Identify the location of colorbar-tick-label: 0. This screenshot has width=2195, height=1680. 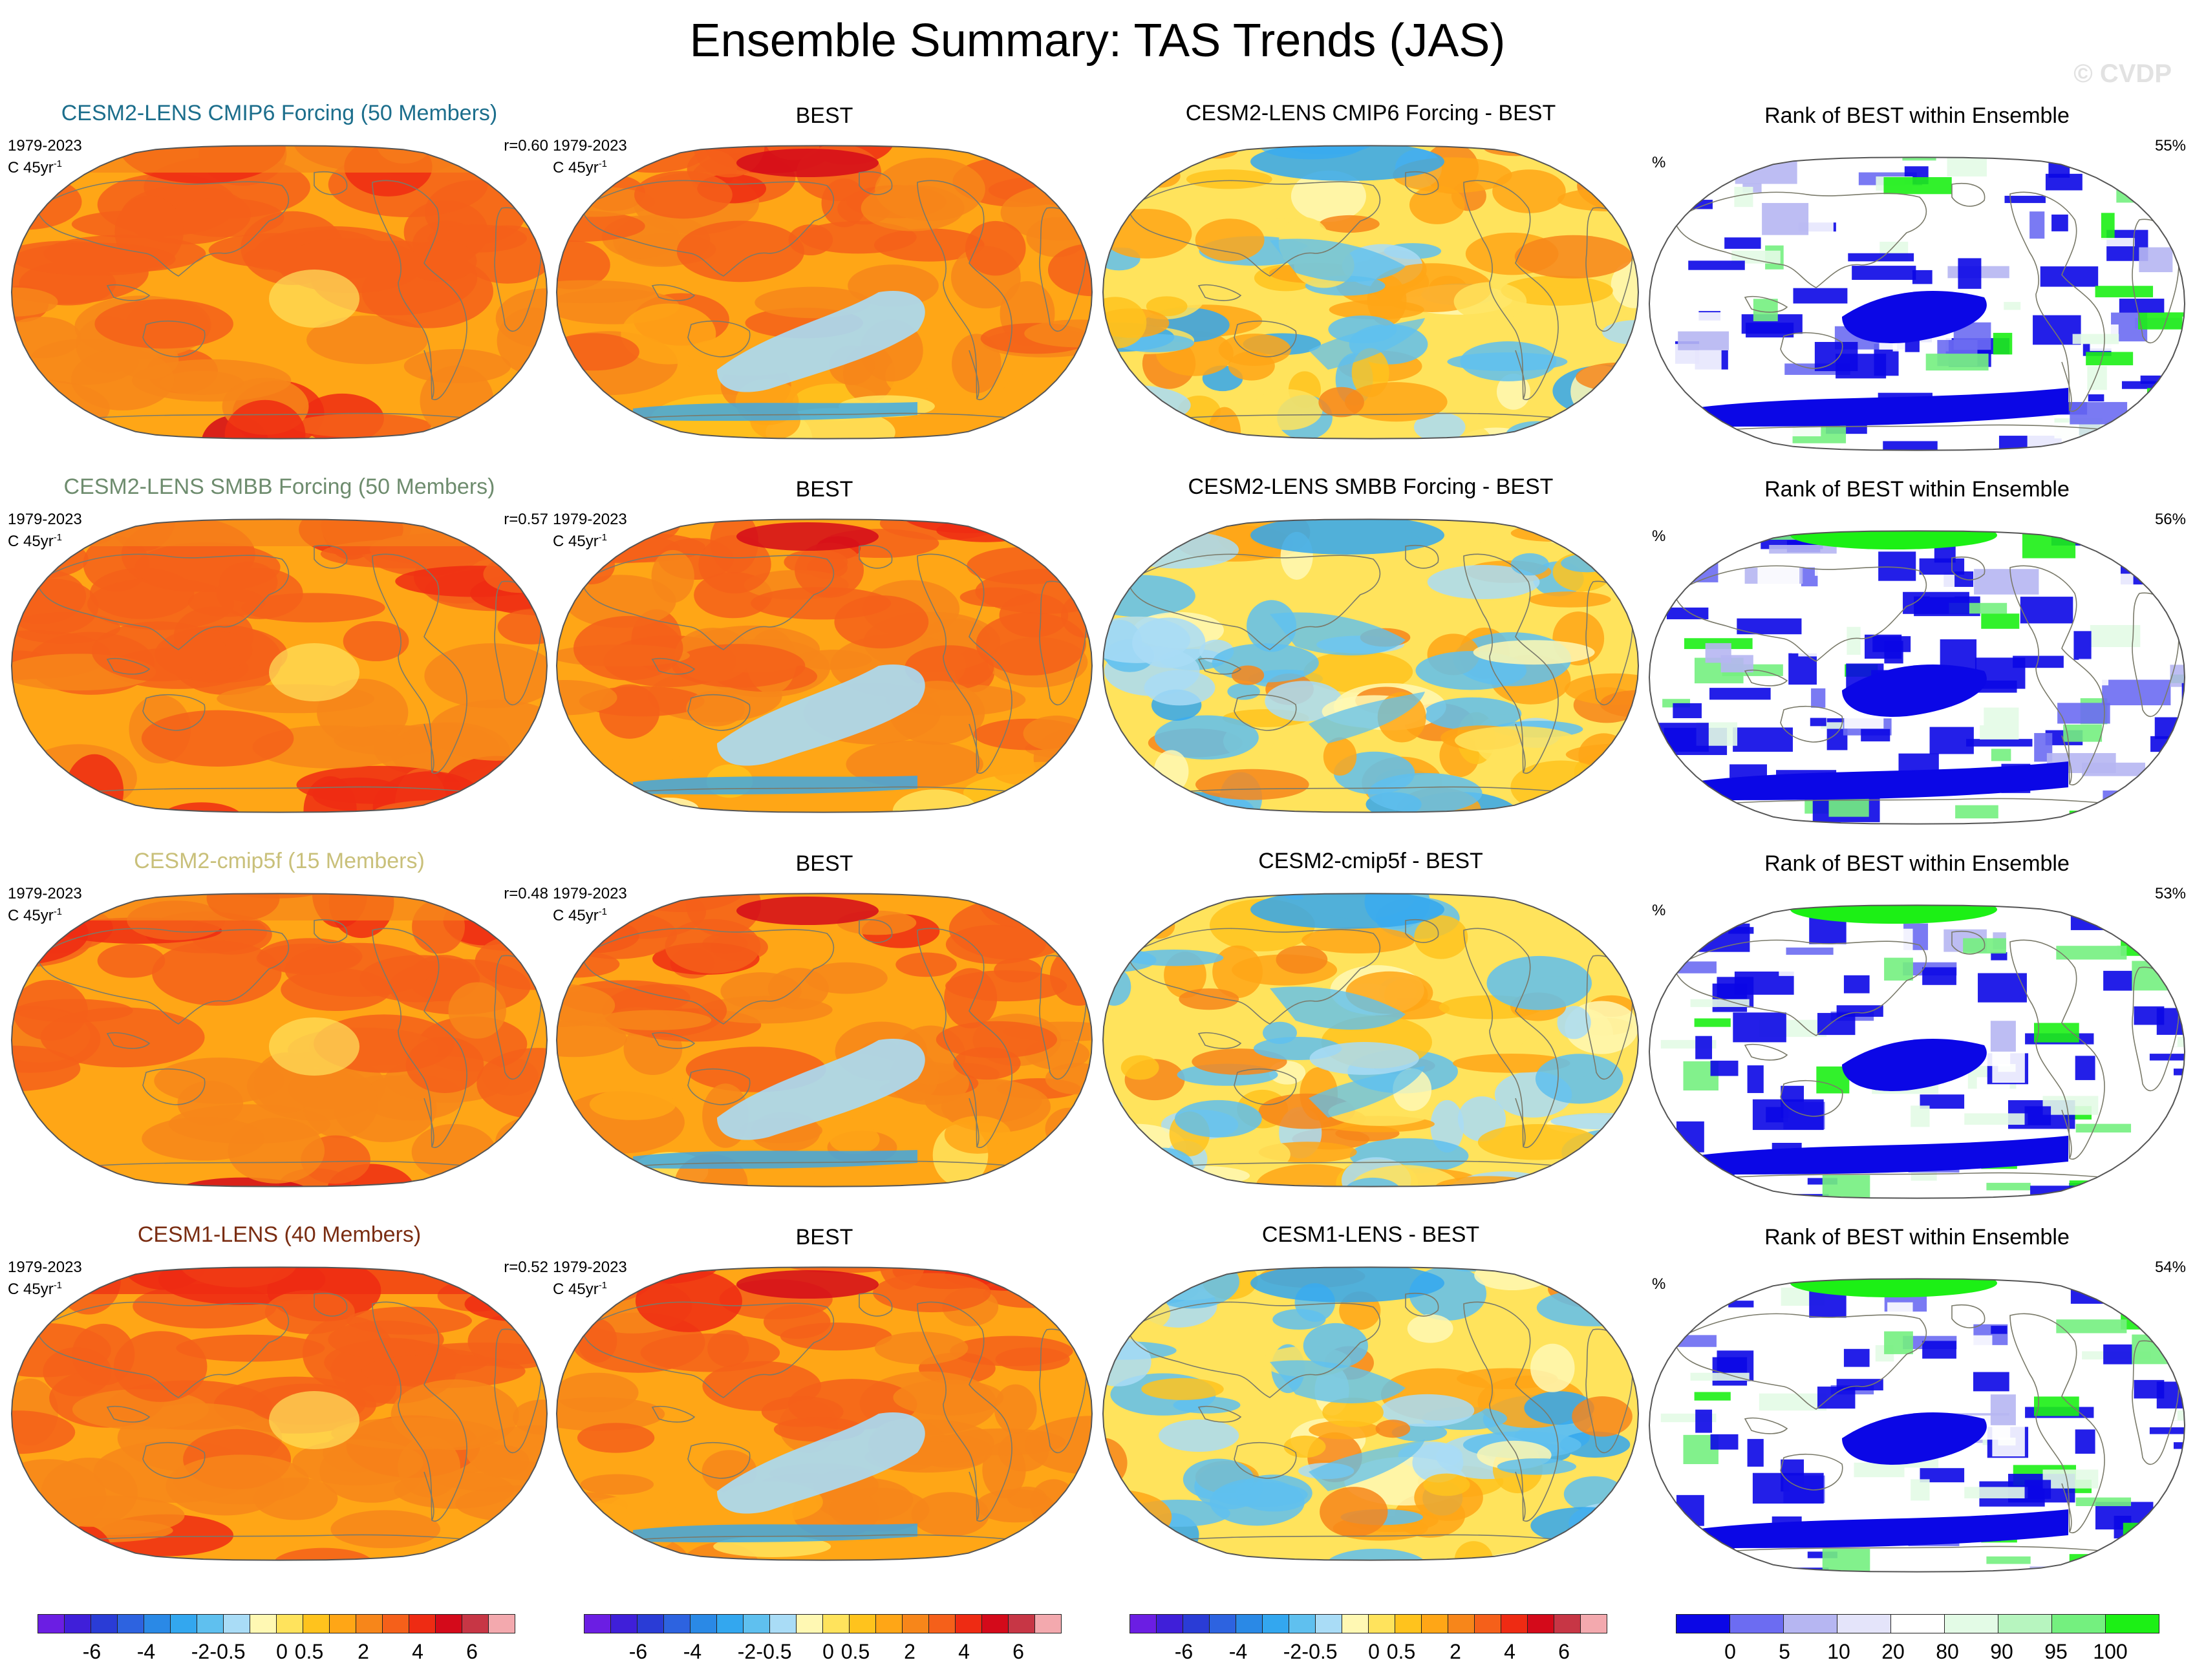
(828, 1651).